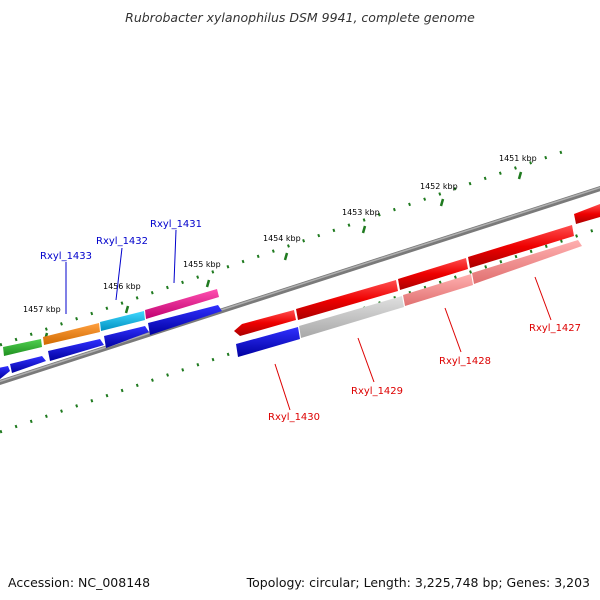 Image resolution: width=600 pixels, height=600 pixels. Describe the element at coordinates (439, 186) in the screenshot. I see `scale-label: 1452 kbp` at that location.